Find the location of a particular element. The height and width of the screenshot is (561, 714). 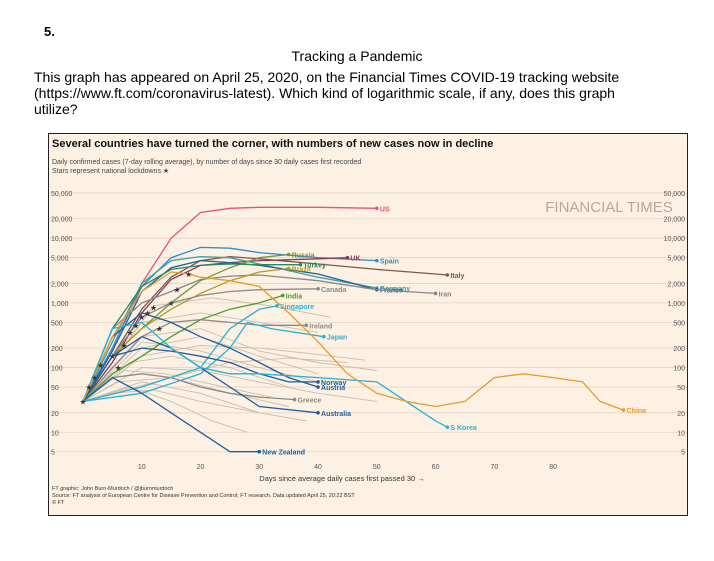

series-line-iran is located at coordinates (259, 338).